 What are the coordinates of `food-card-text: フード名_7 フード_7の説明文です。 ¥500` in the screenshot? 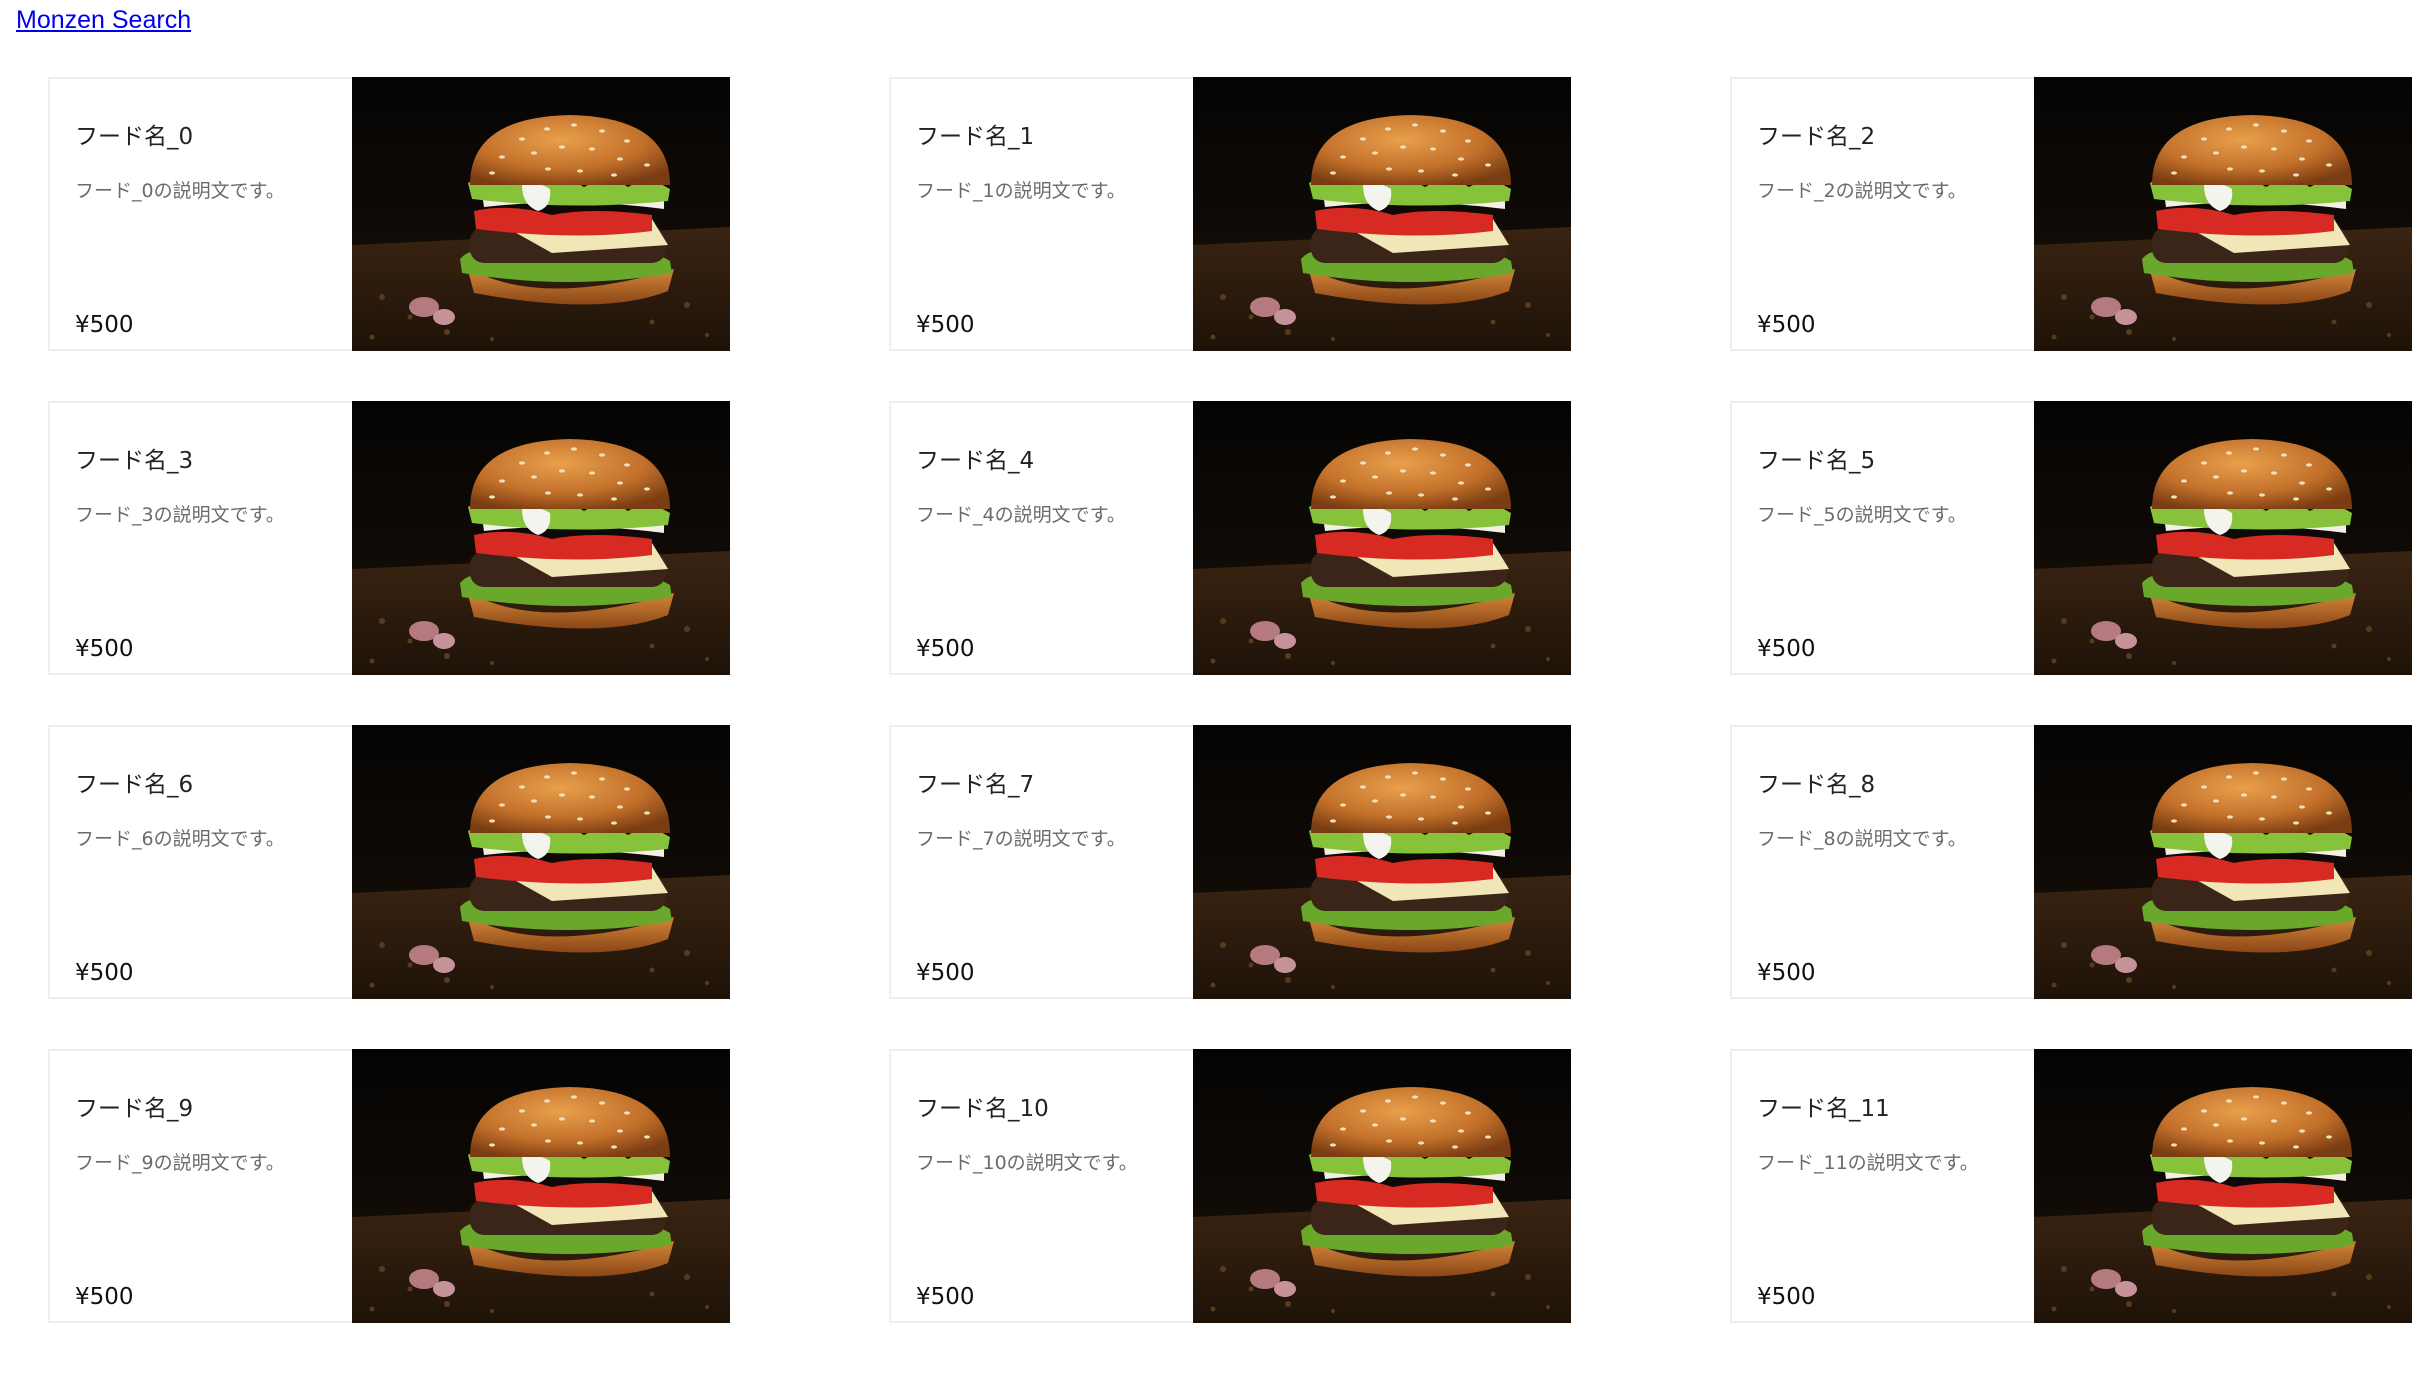 It's located at (1042, 862).